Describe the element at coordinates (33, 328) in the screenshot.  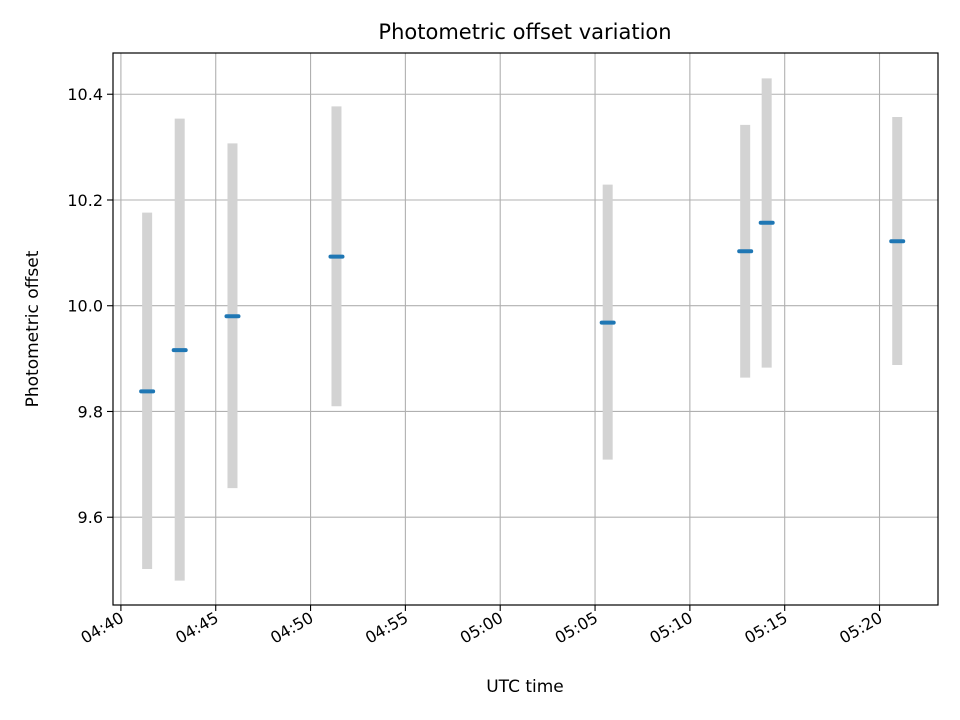
I see `y-axis-label: Photometric offset` at that location.